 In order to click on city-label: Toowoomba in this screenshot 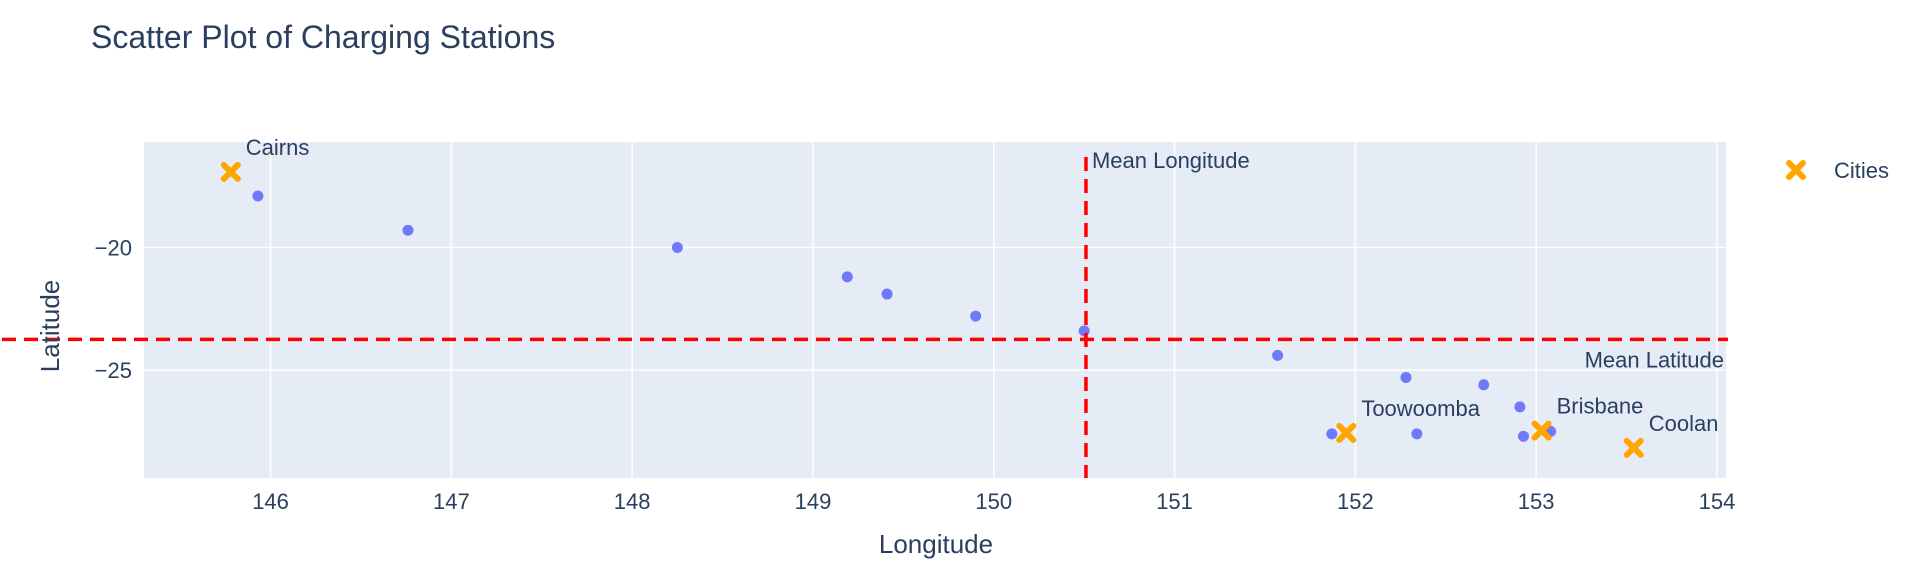, I will do `click(1420, 408)`.